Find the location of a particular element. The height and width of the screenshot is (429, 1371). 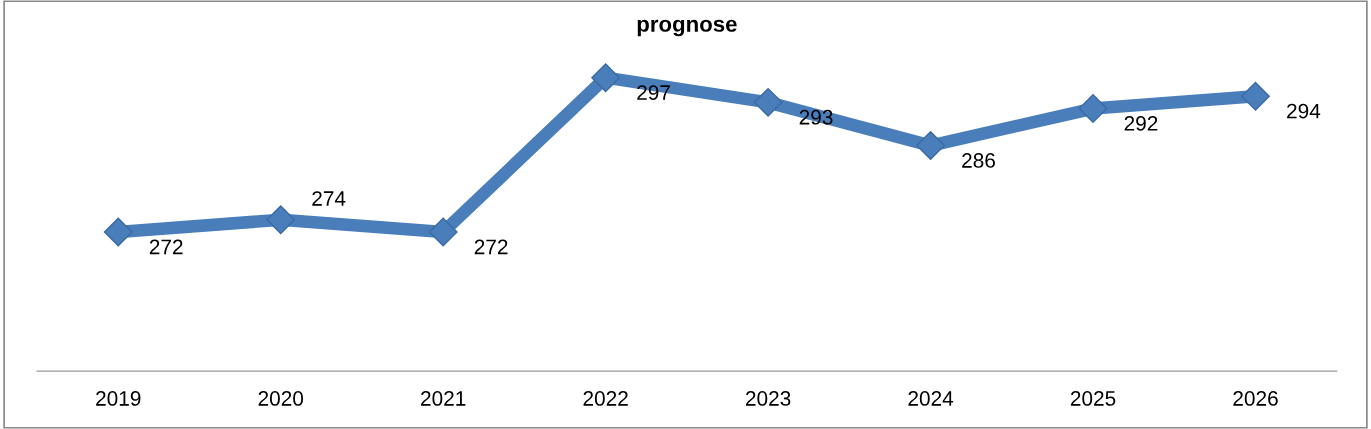

x-tick-label: 2024 is located at coordinates (931, 398).